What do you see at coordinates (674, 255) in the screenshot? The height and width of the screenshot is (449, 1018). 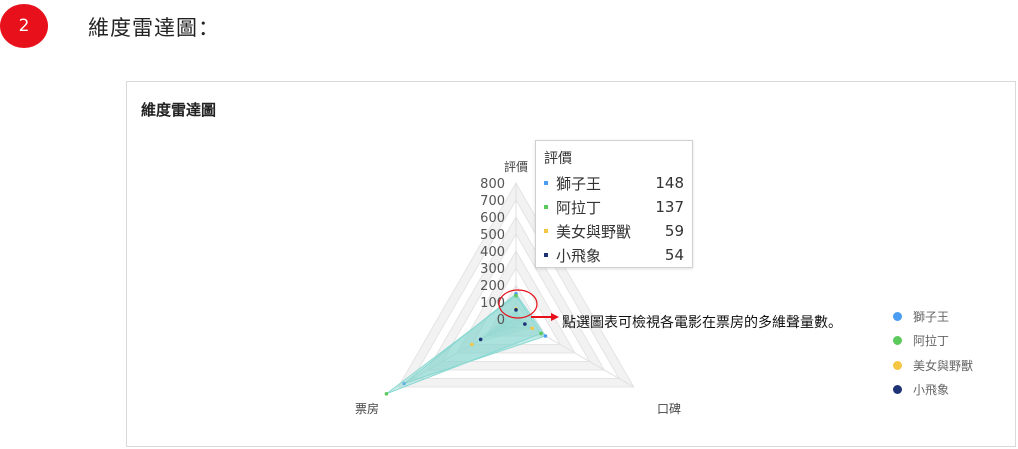 I see `tooltip-series-value: 54` at bounding box center [674, 255].